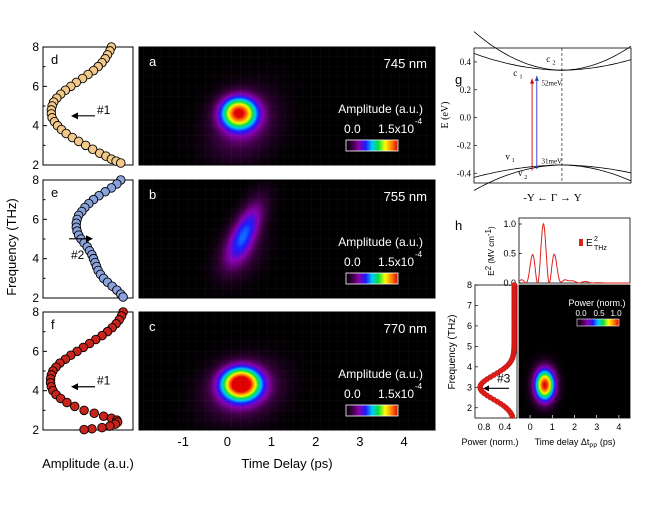  What do you see at coordinates (596, 239) in the screenshot?
I see `legend-label-sup: 2` at bounding box center [596, 239].